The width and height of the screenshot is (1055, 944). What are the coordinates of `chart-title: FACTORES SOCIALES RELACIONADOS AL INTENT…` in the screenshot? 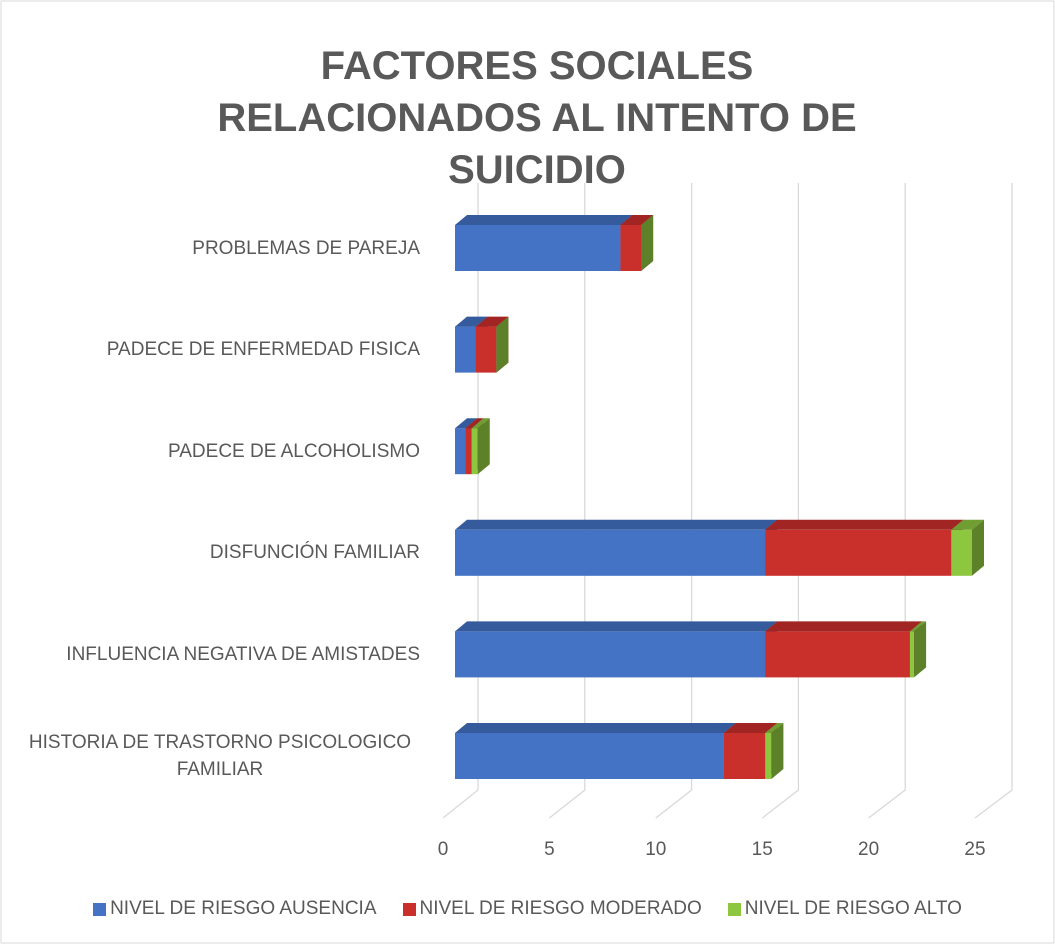 It's located at (537, 118).